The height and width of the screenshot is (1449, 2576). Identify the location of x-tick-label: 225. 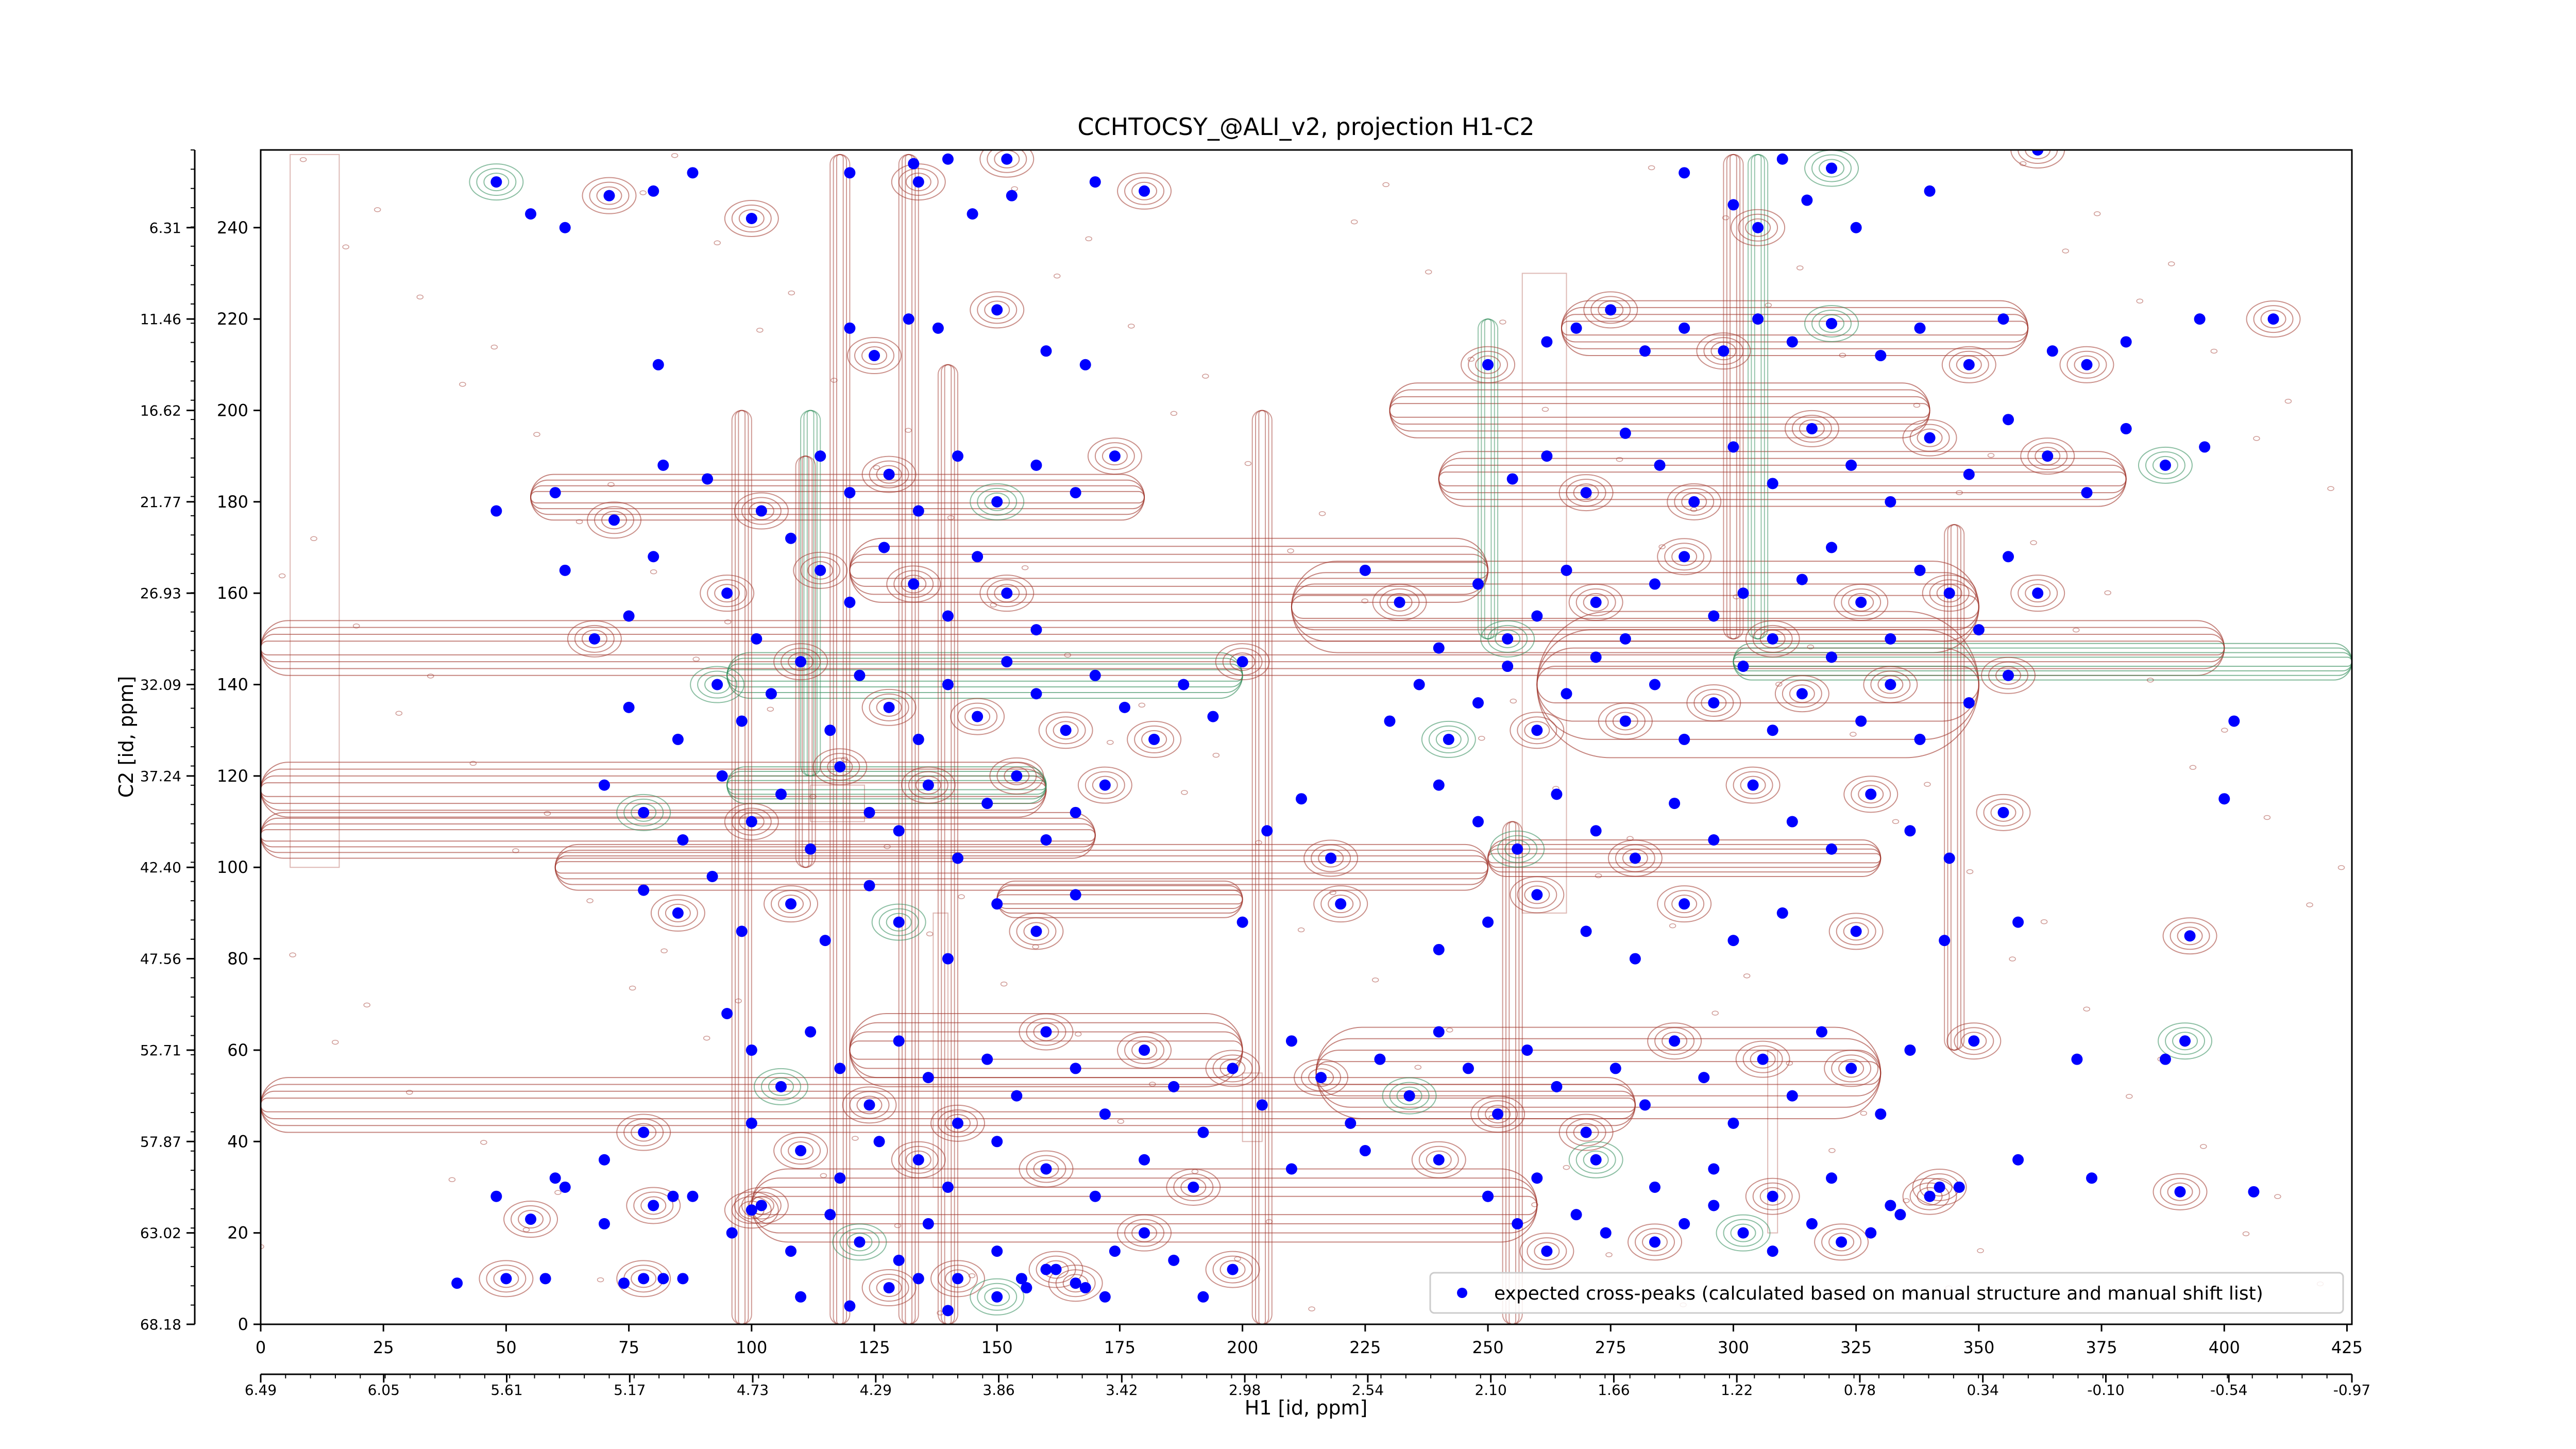
(1365, 1347).